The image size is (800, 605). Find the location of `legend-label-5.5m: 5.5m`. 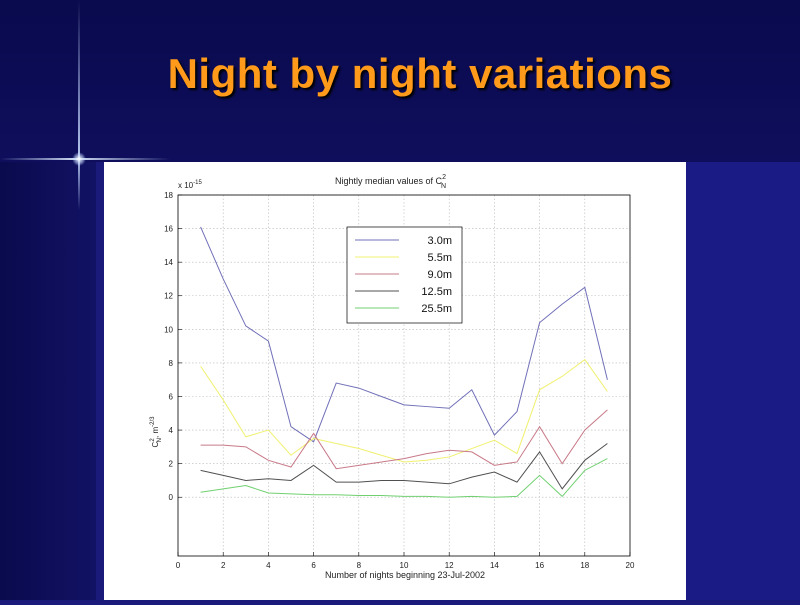

legend-label-5.5m: 5.5m is located at coordinates (440, 258).